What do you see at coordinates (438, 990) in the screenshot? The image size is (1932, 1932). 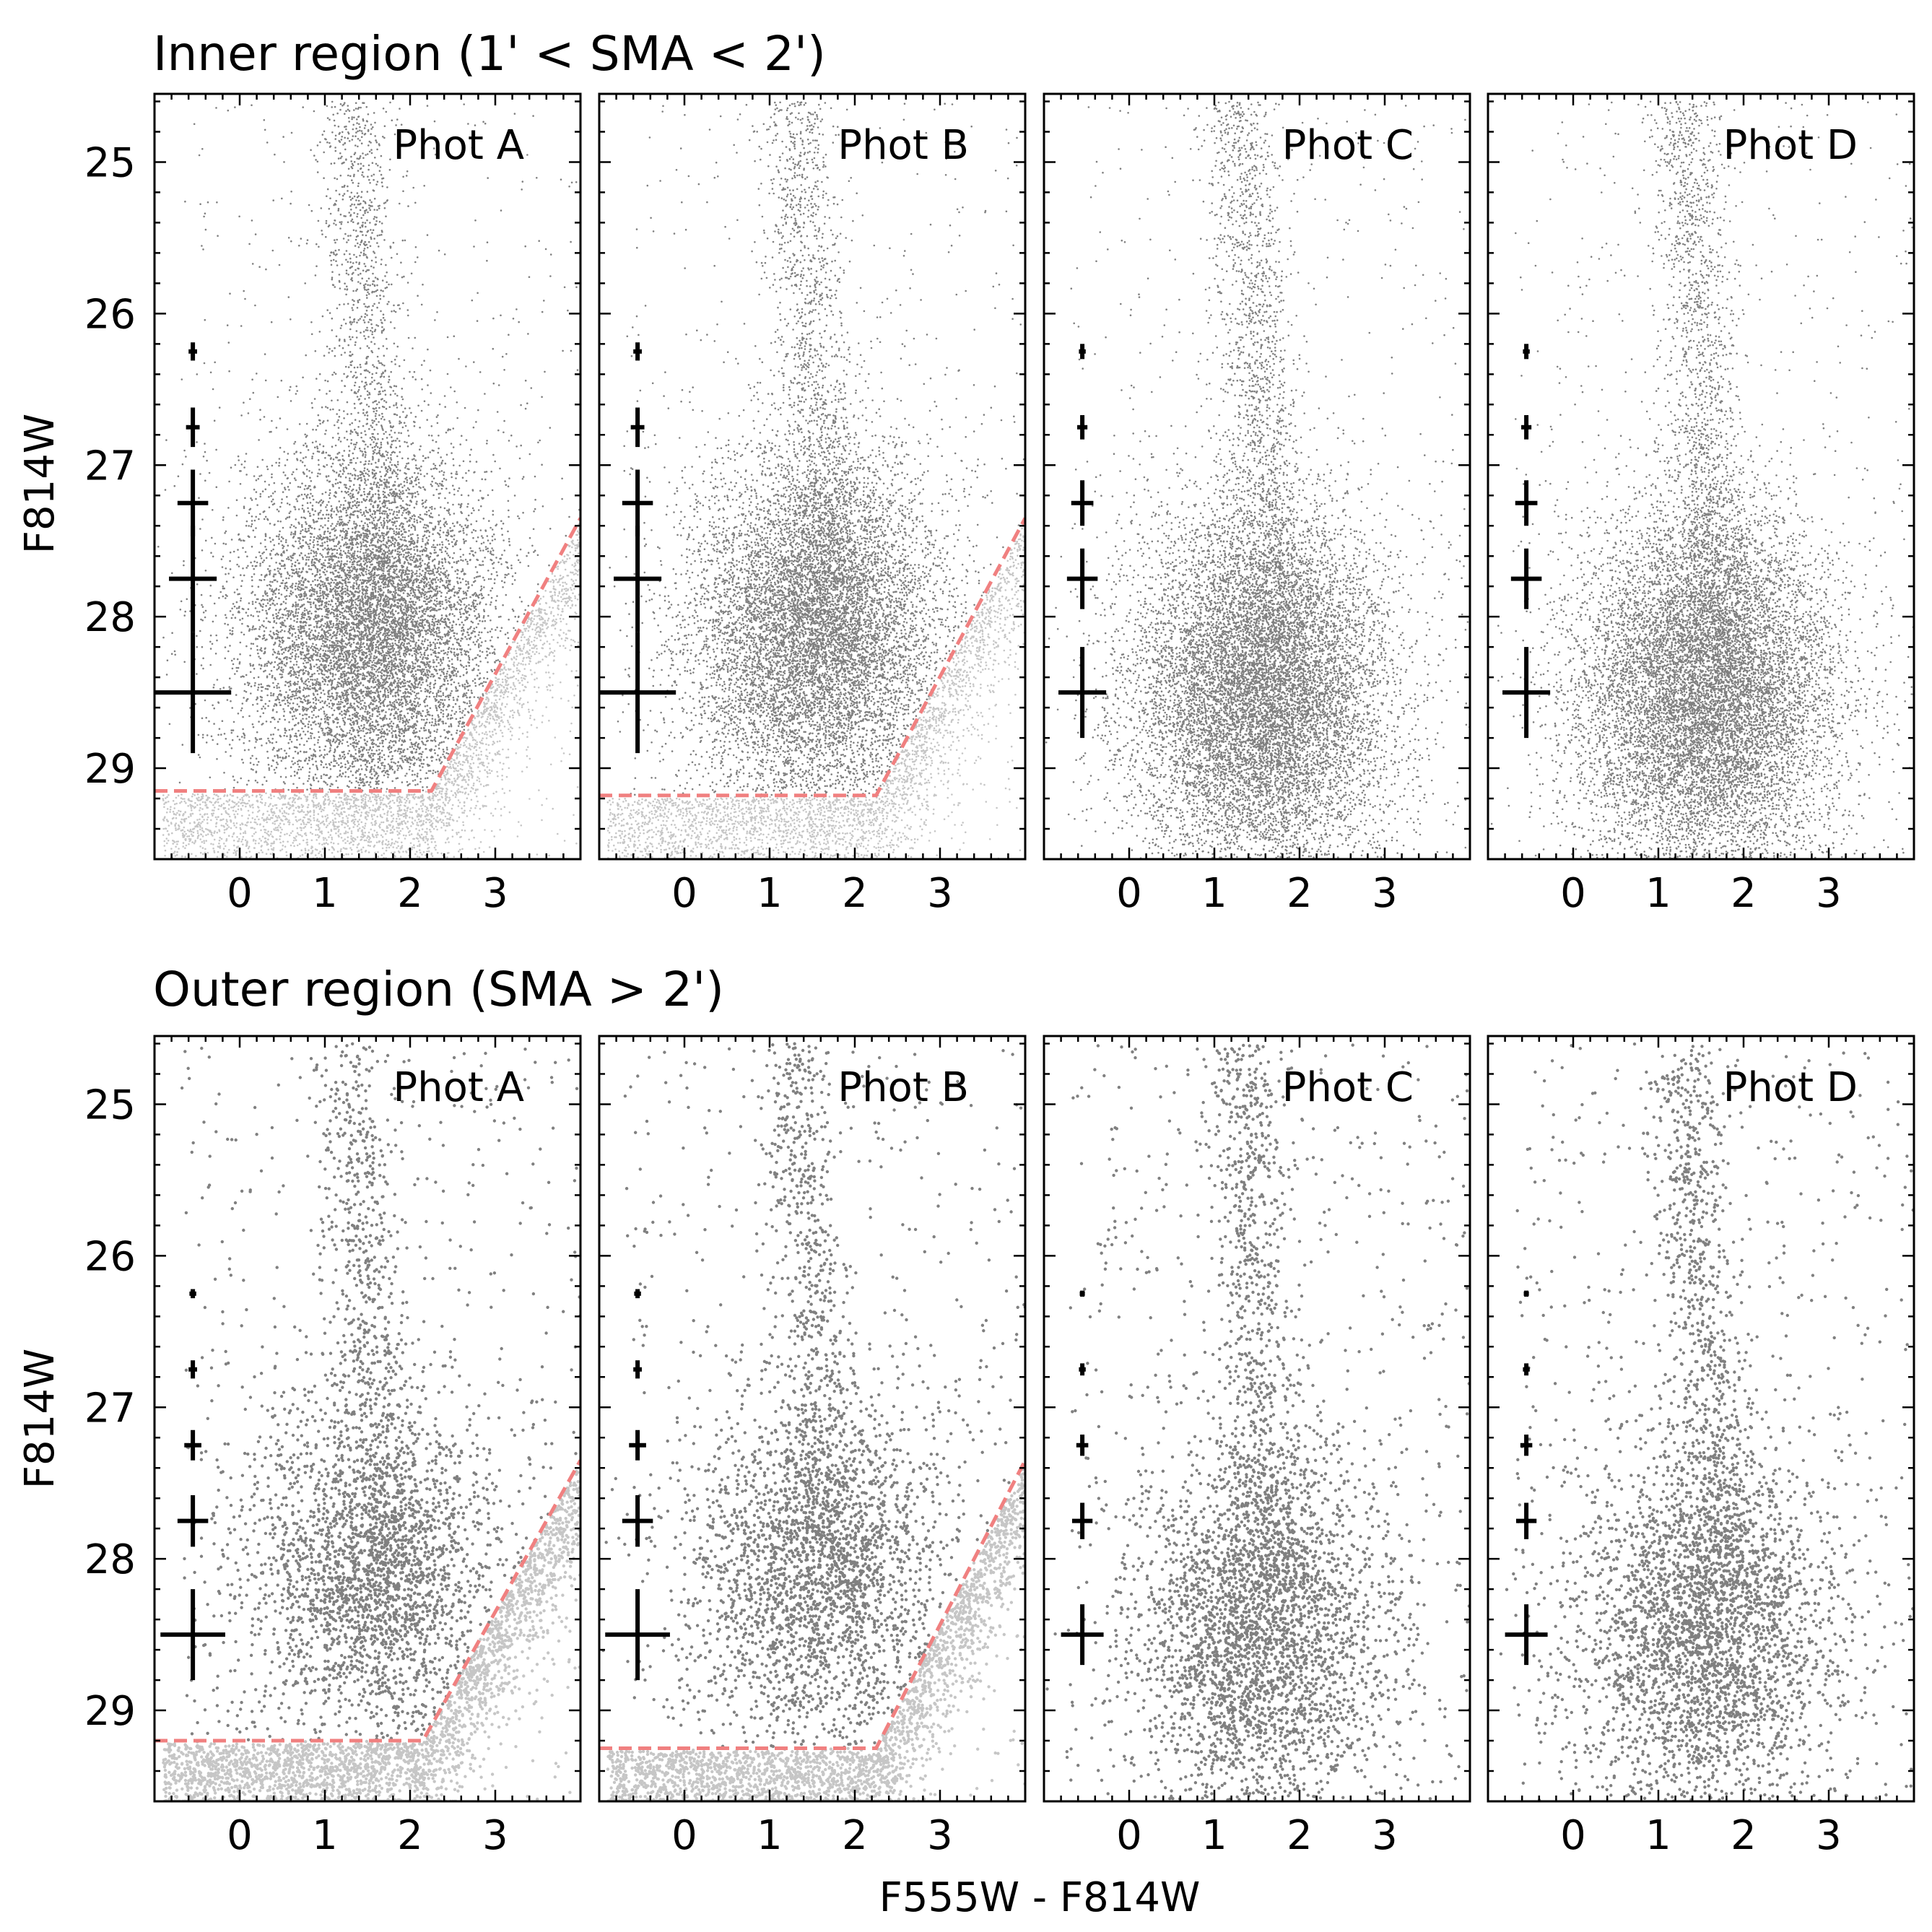 I see `row-title-outer: Outer region (SMA > 2')` at bounding box center [438, 990].